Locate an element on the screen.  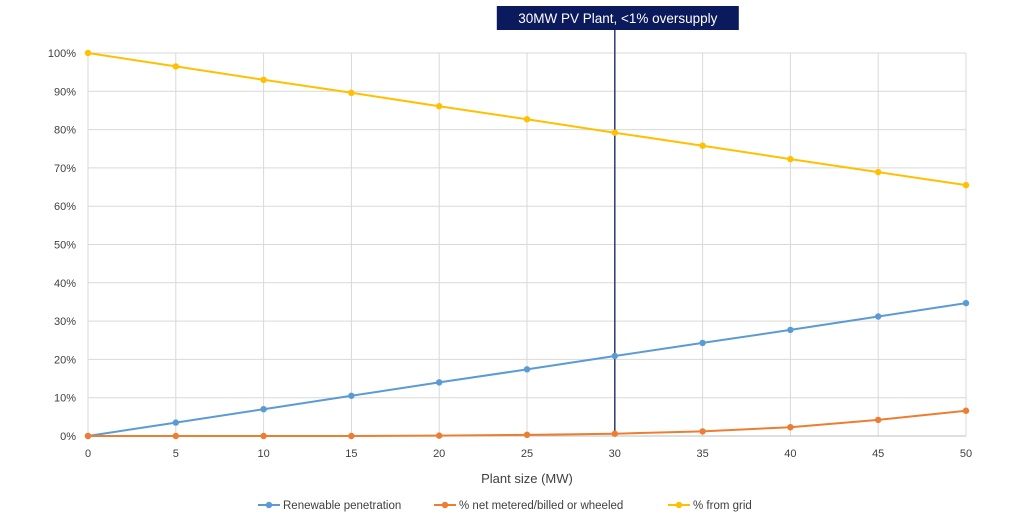
y-tick-label: 90% is located at coordinates (65, 92).